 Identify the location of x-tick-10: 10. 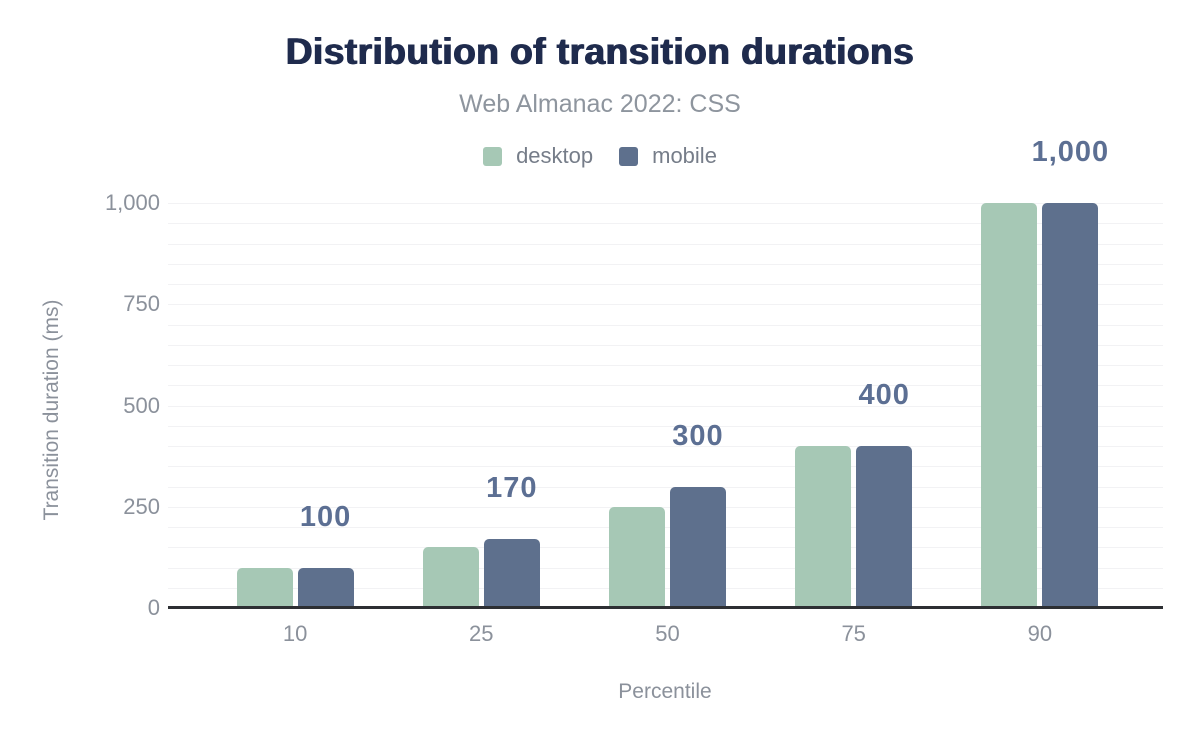
(295, 633).